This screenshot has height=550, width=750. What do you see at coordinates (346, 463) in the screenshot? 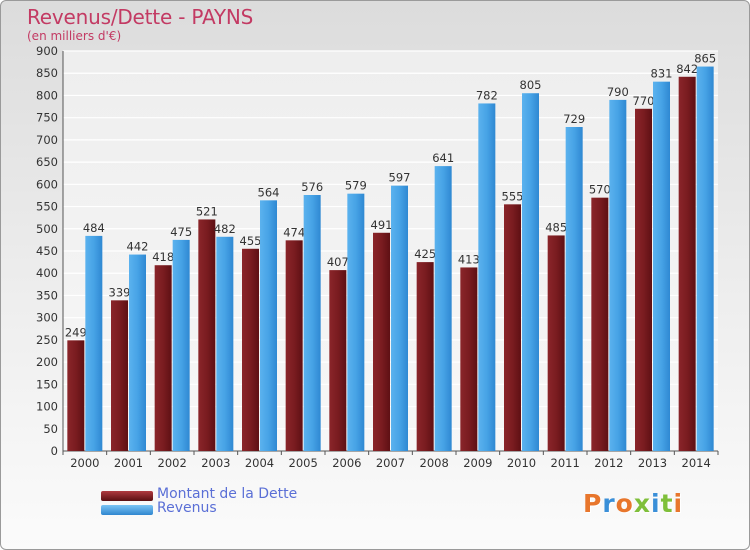
I see `x-tick-label: 2006` at bounding box center [346, 463].